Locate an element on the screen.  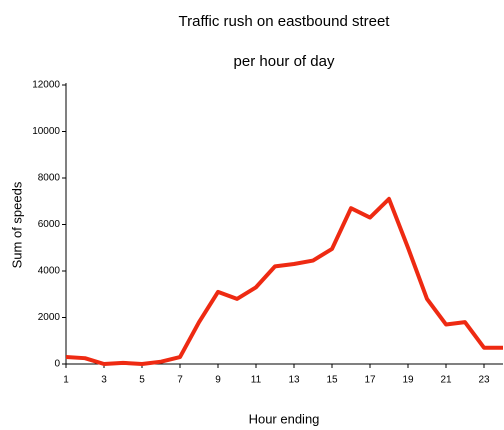
y-tick-label: 0 is located at coordinates (57, 364).